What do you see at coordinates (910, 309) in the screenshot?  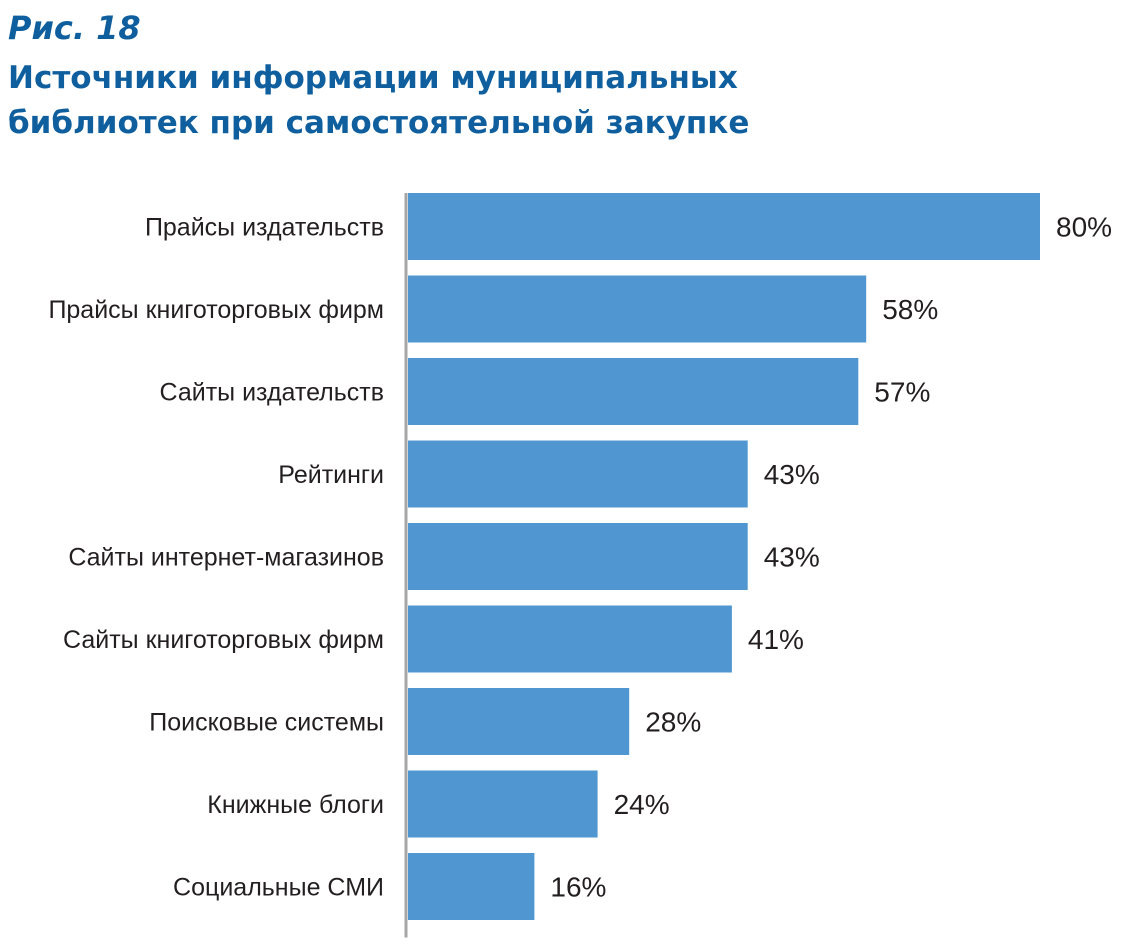 I see `data-label: 58%` at bounding box center [910, 309].